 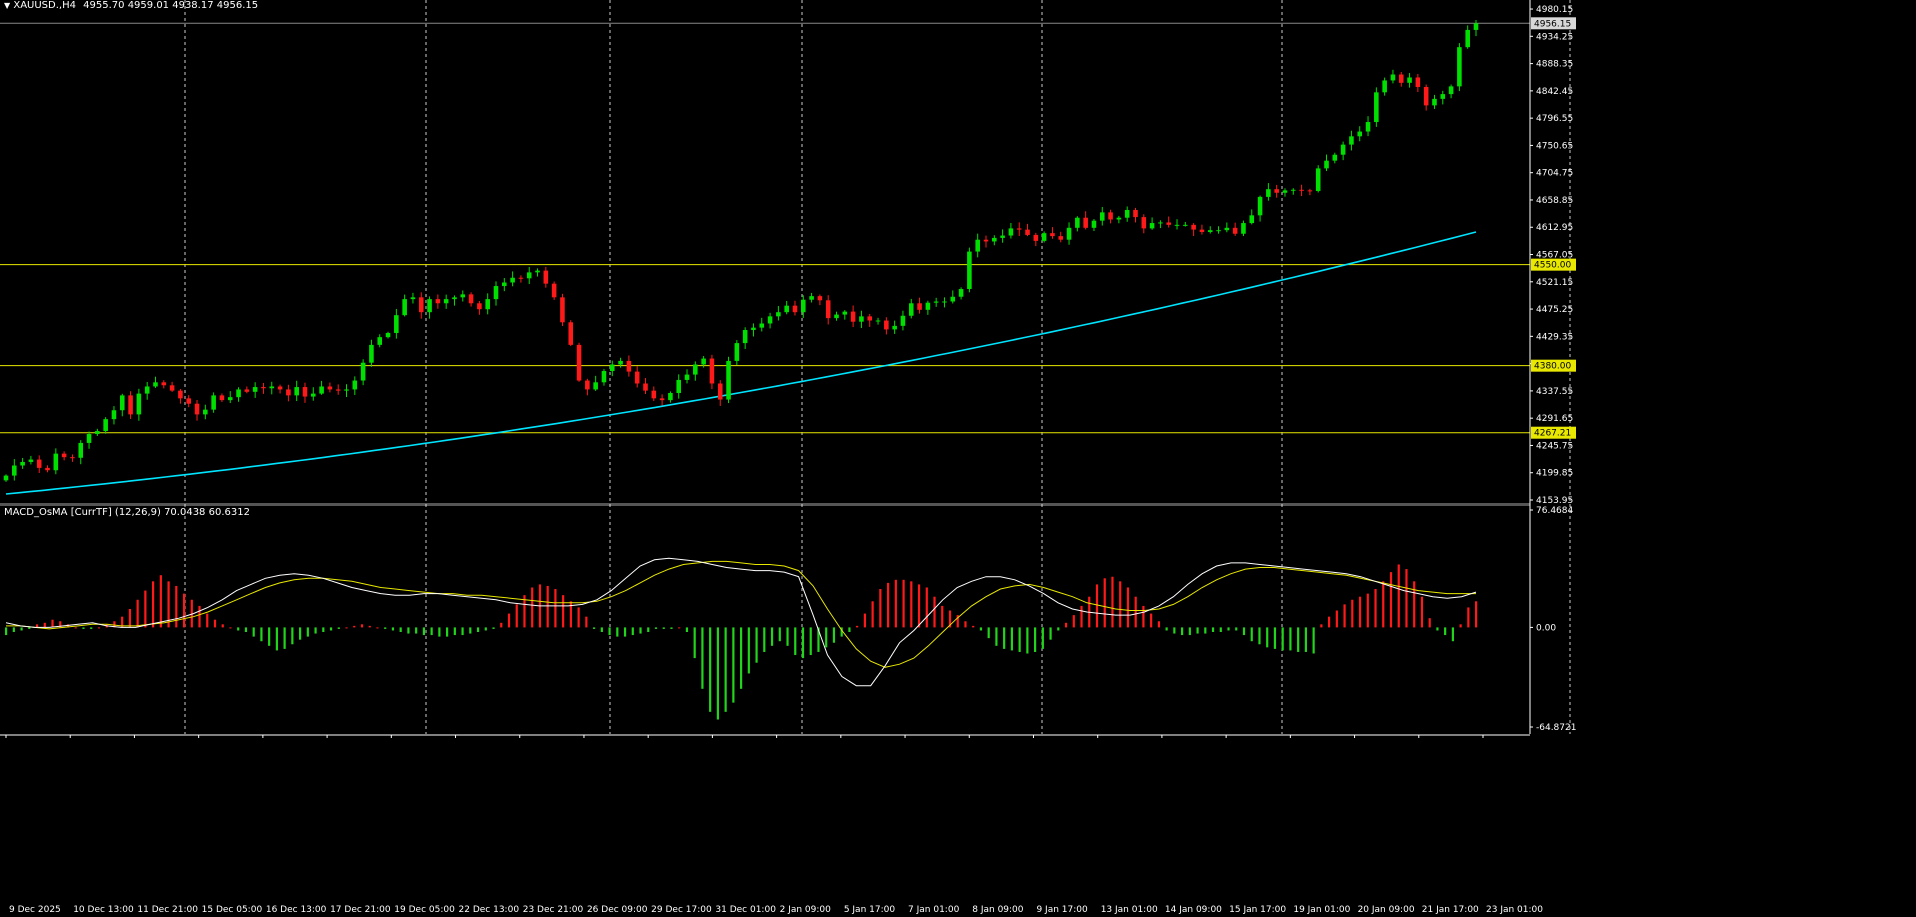 I want to click on price-tick-label: 4429.35, so click(x=1554, y=337).